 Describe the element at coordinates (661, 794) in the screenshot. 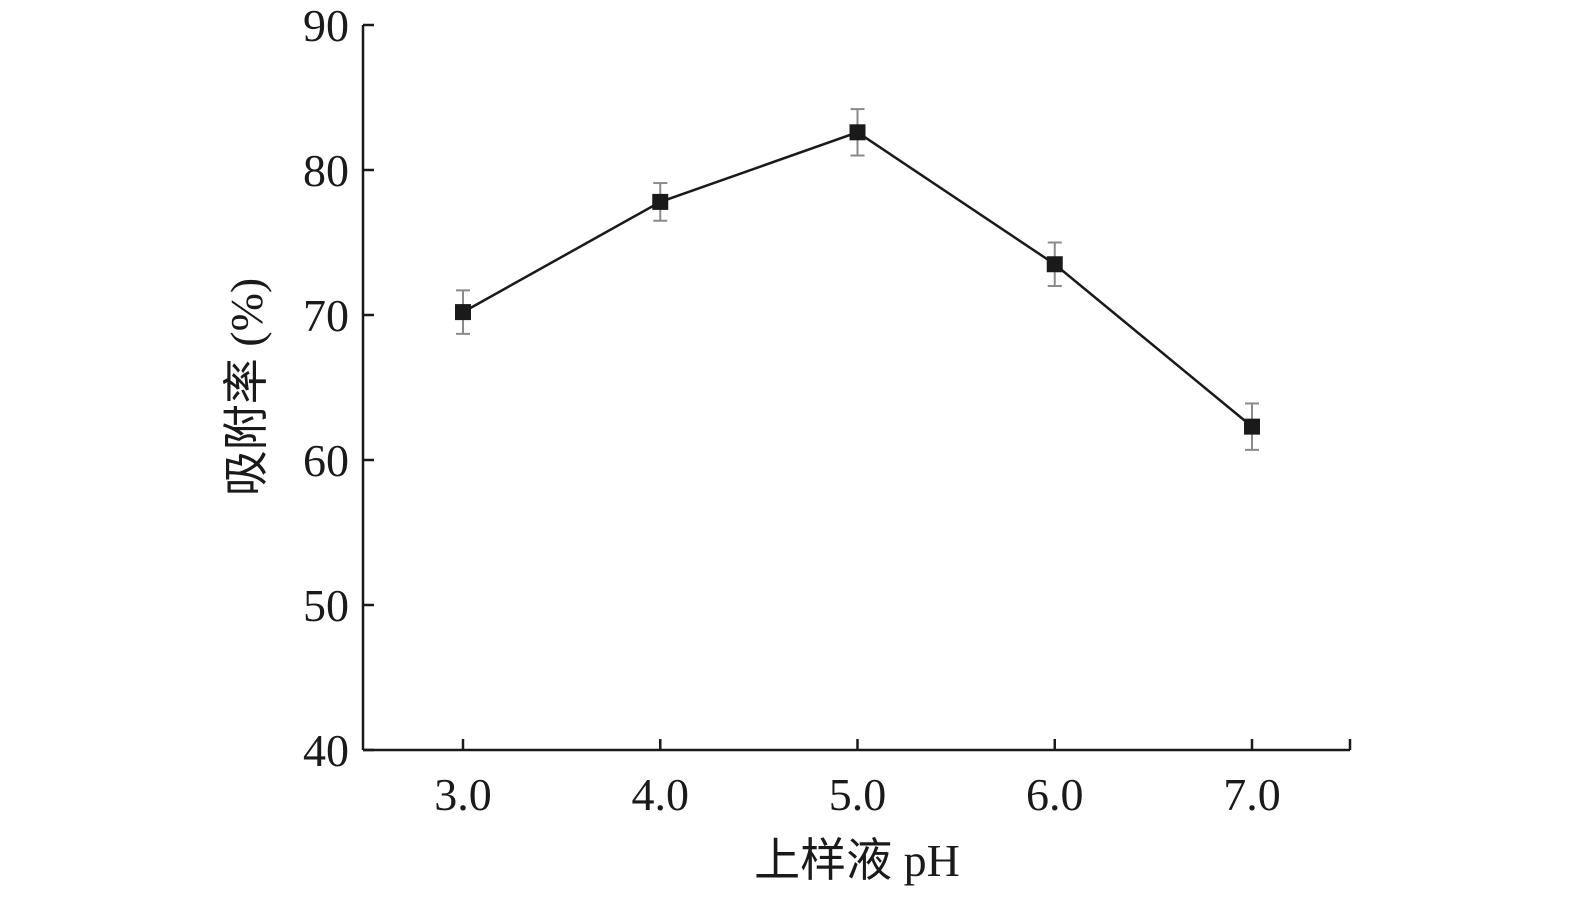

I see `x-tick-label: 4.0` at that location.